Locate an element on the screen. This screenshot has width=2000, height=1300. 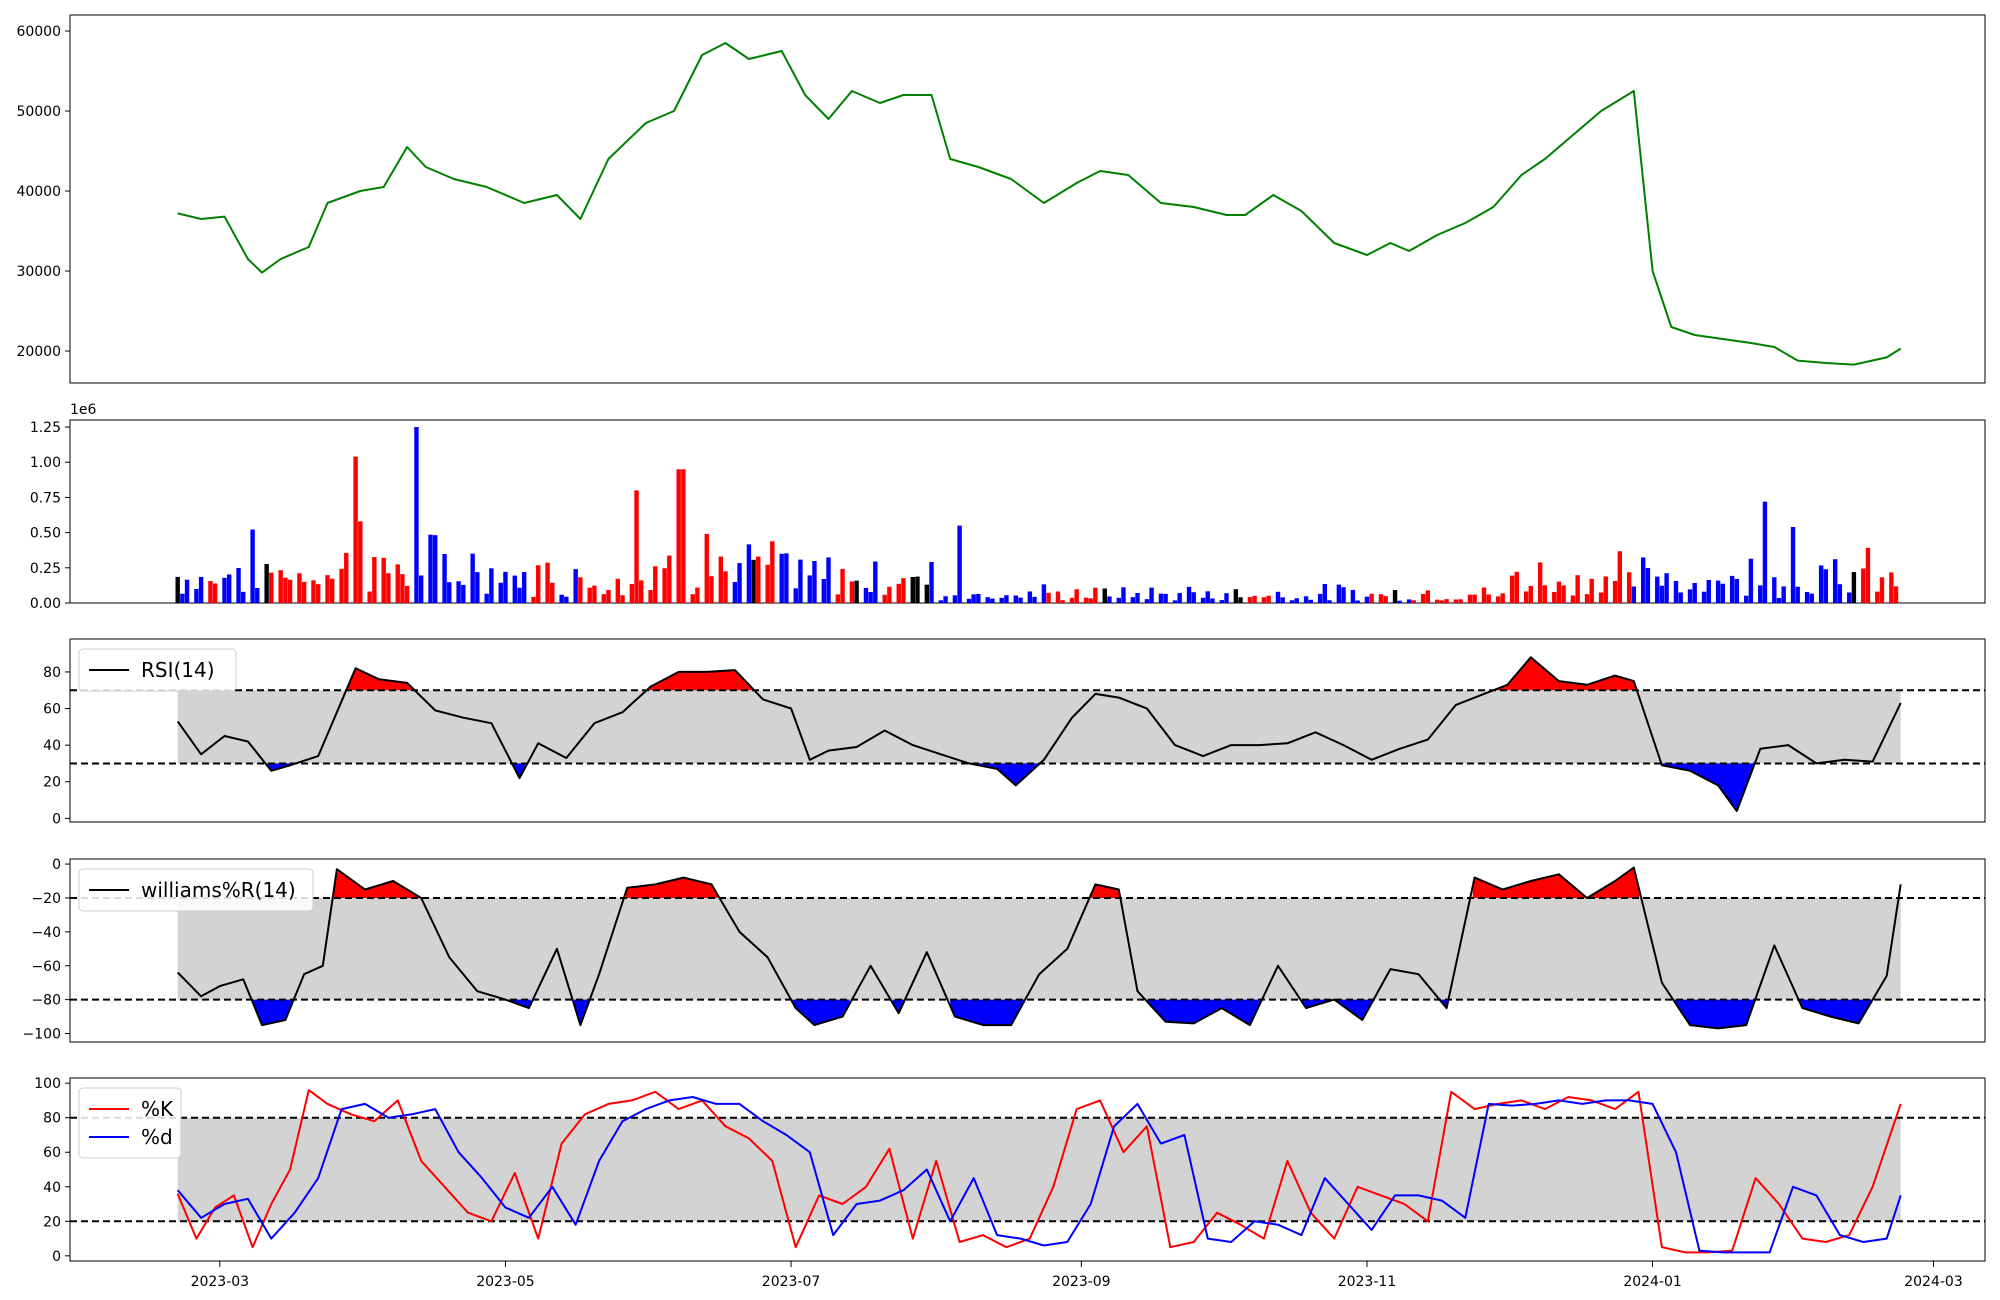
y-tick-label: 20000 is located at coordinates (38, 352).